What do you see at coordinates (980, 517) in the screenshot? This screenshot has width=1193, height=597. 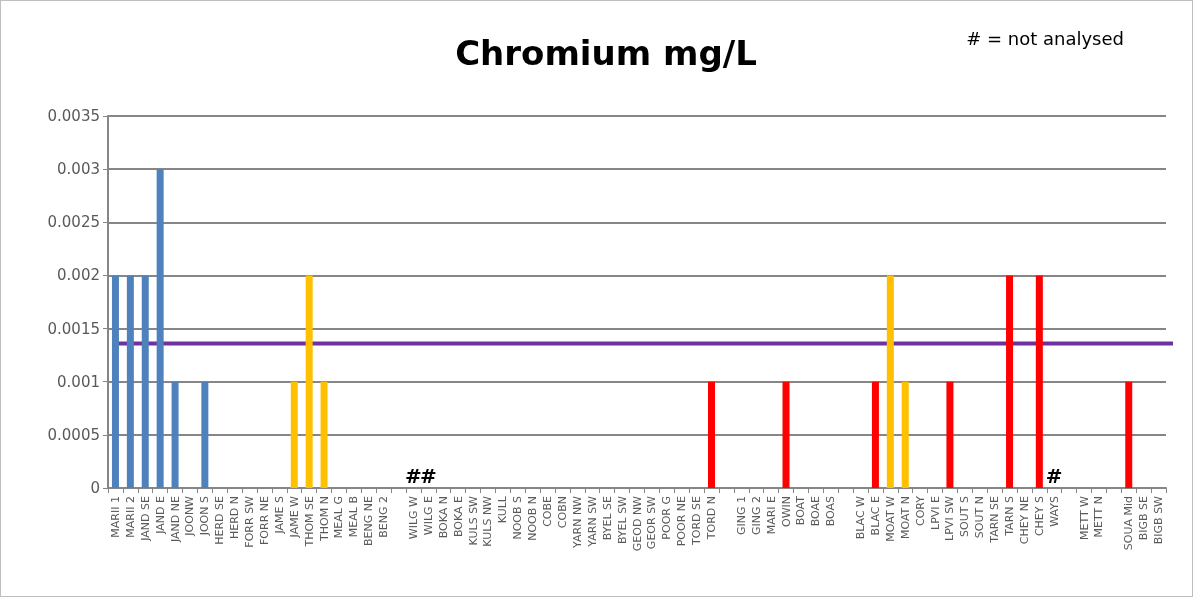 I see `x-tick-label: SOUT N` at bounding box center [980, 517].